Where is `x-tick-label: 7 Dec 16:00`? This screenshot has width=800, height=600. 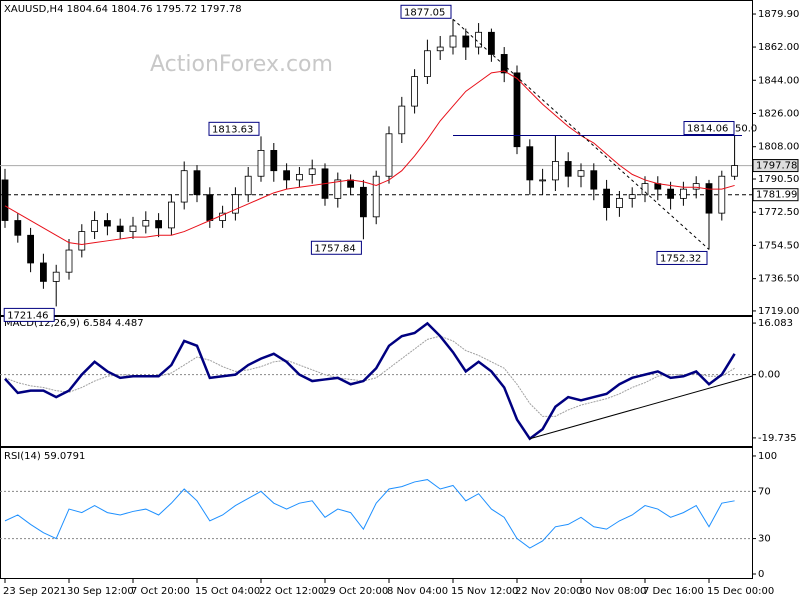
x-tick-label: 7 Dec 16:00 is located at coordinates (673, 591).